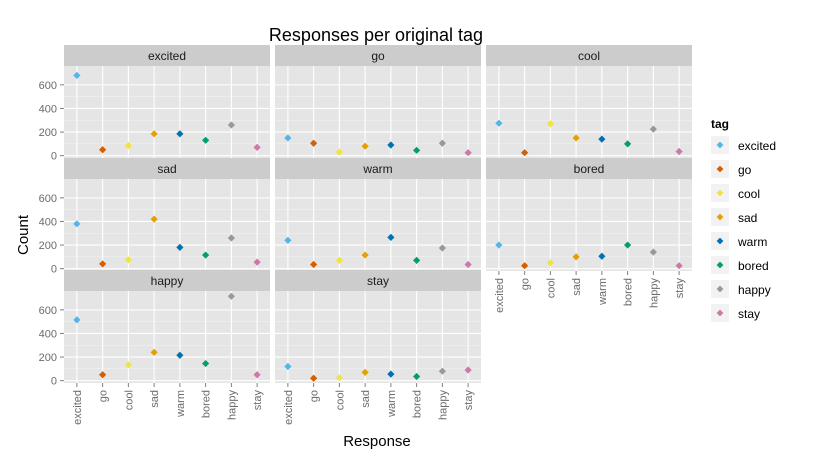 The width and height of the screenshot is (820, 462). What do you see at coordinates (206, 140) in the screenshot?
I see `data-point-excited-bored` at bounding box center [206, 140].